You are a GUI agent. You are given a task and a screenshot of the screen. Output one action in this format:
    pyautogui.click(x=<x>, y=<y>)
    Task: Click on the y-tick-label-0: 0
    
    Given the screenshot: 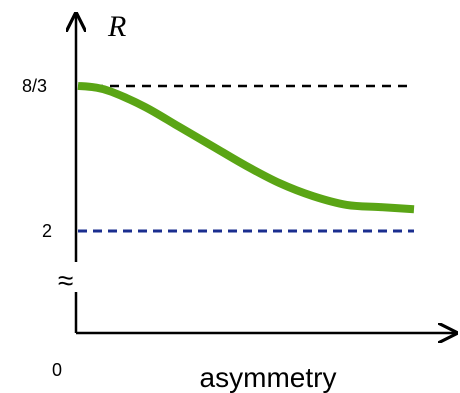 What is the action you would take?
    pyautogui.click(x=57, y=370)
    